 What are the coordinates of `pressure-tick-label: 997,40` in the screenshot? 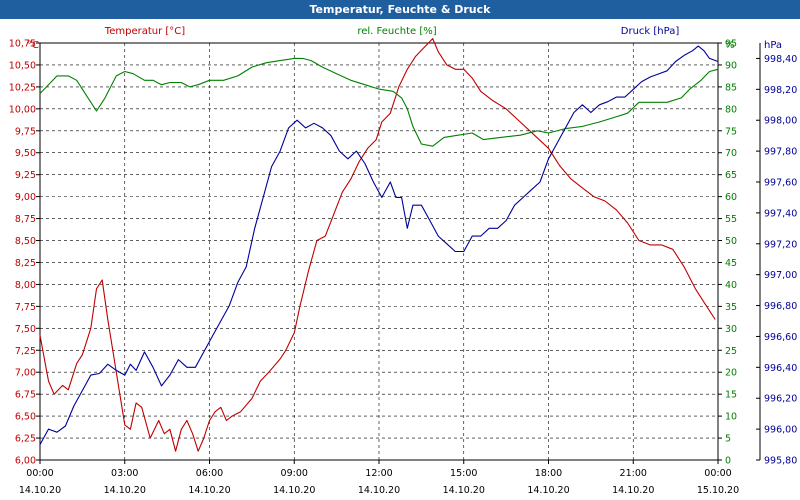 It's located at (780, 213).